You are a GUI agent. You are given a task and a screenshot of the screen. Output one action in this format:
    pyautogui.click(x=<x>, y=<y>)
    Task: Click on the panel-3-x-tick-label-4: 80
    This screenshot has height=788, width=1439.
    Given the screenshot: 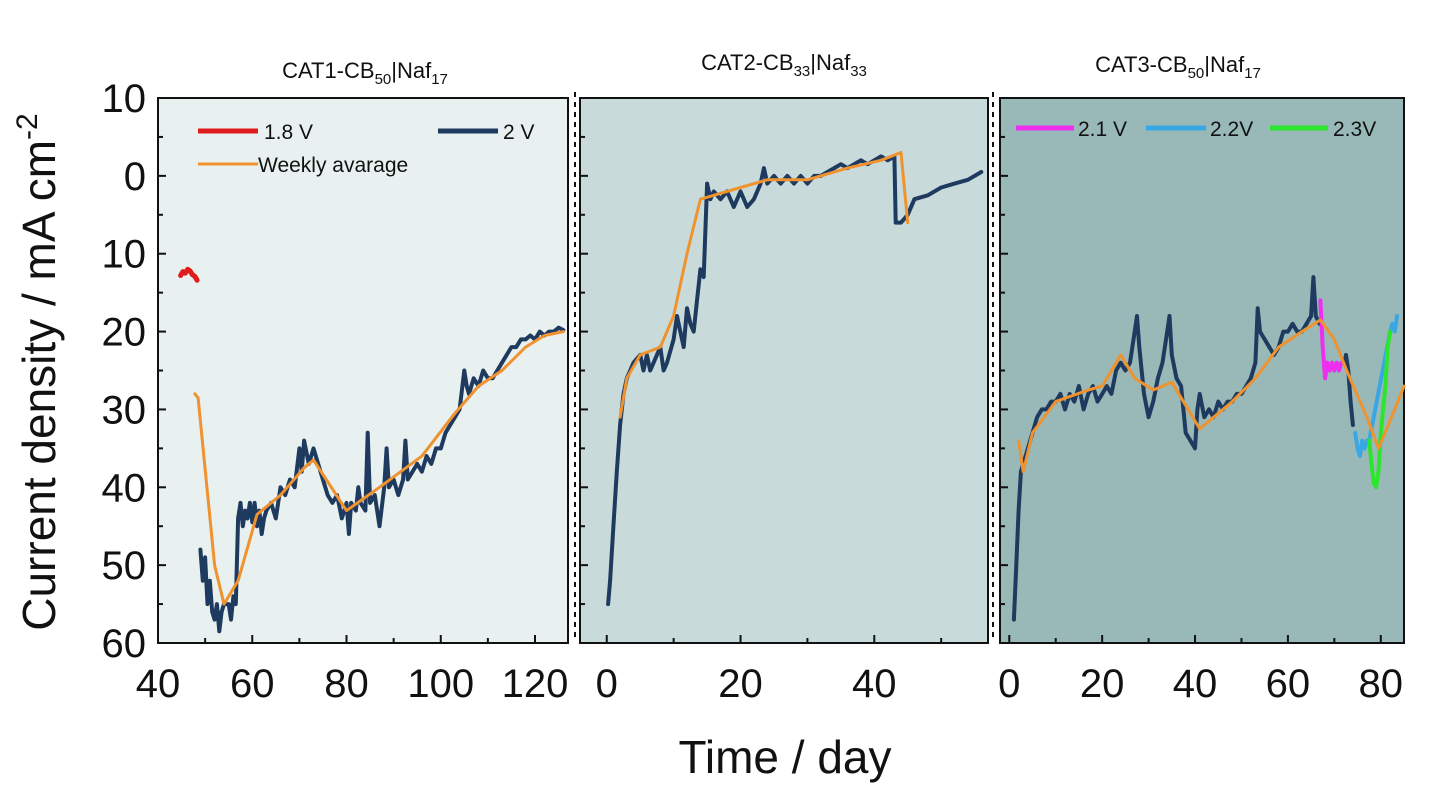 What is the action you would take?
    pyautogui.click(x=1381, y=684)
    